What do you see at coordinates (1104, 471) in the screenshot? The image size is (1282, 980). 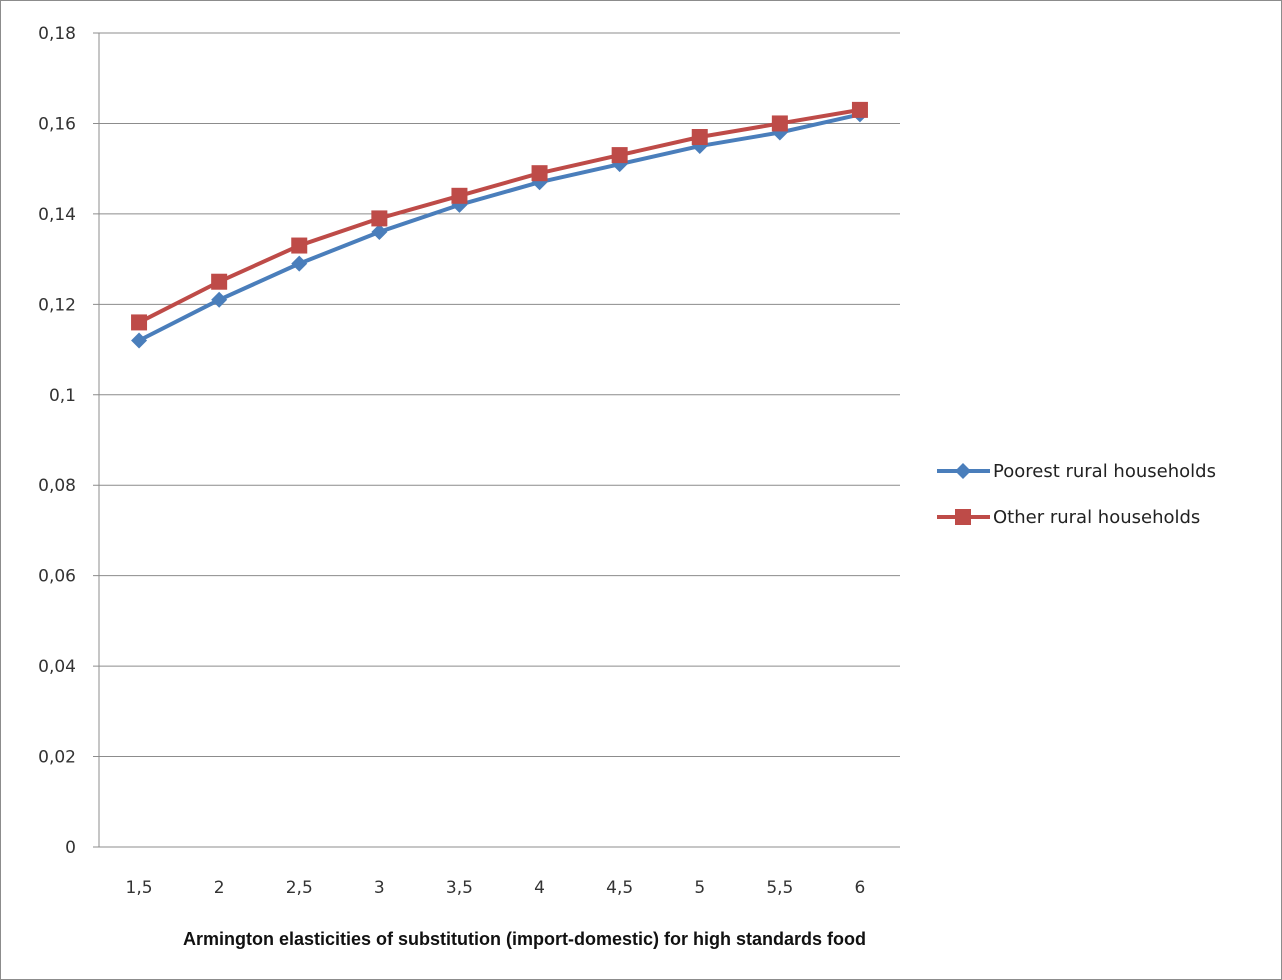 I see `legend-label: Poorest rural households` at bounding box center [1104, 471].